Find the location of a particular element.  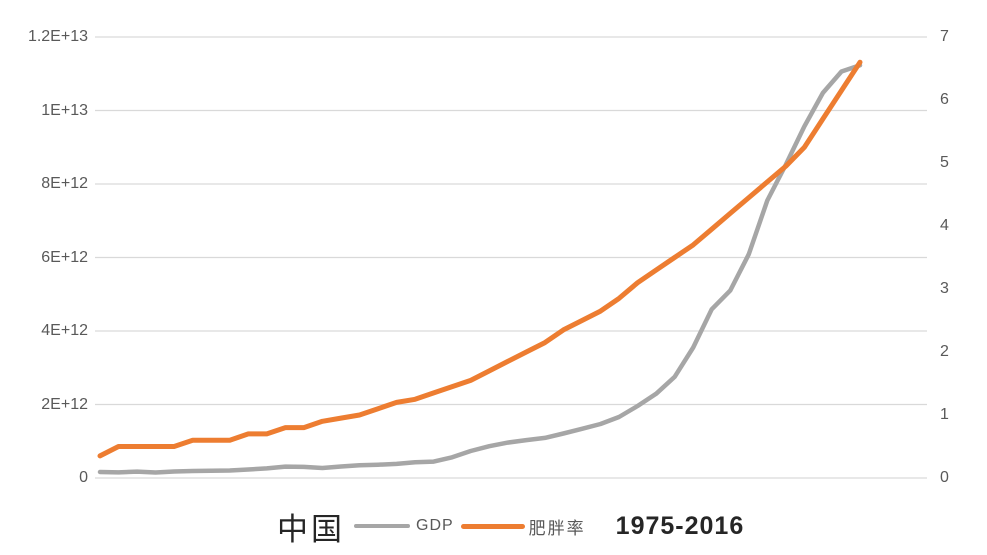

caption-years: 1975-2016 is located at coordinates (680, 525).